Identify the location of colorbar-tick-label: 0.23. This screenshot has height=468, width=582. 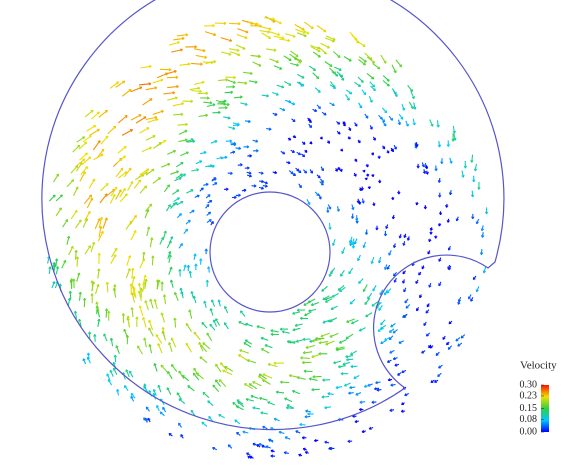
(529, 395).